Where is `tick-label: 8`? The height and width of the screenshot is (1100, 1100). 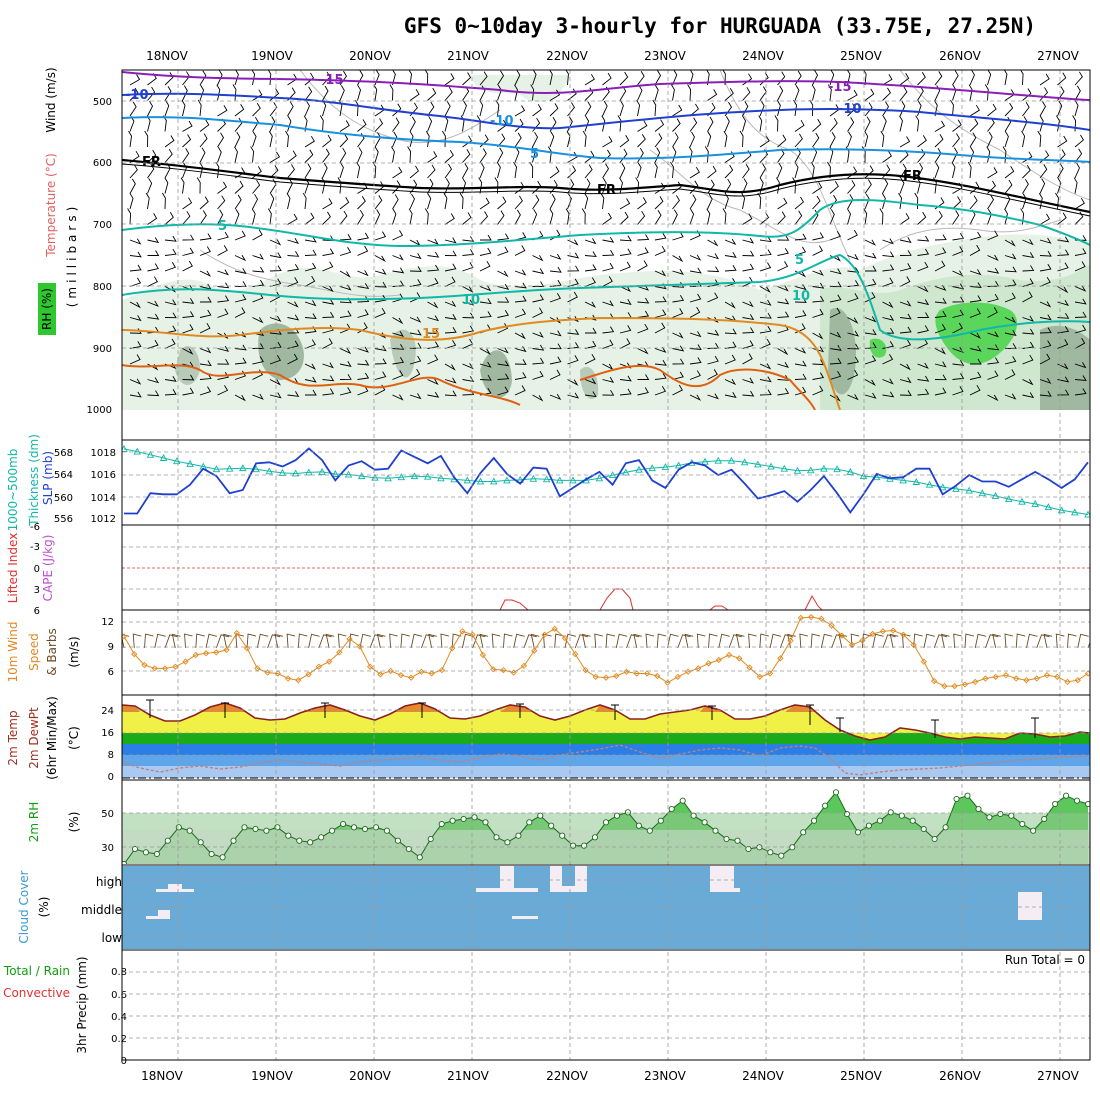
tick-label: 8 is located at coordinates (111, 755).